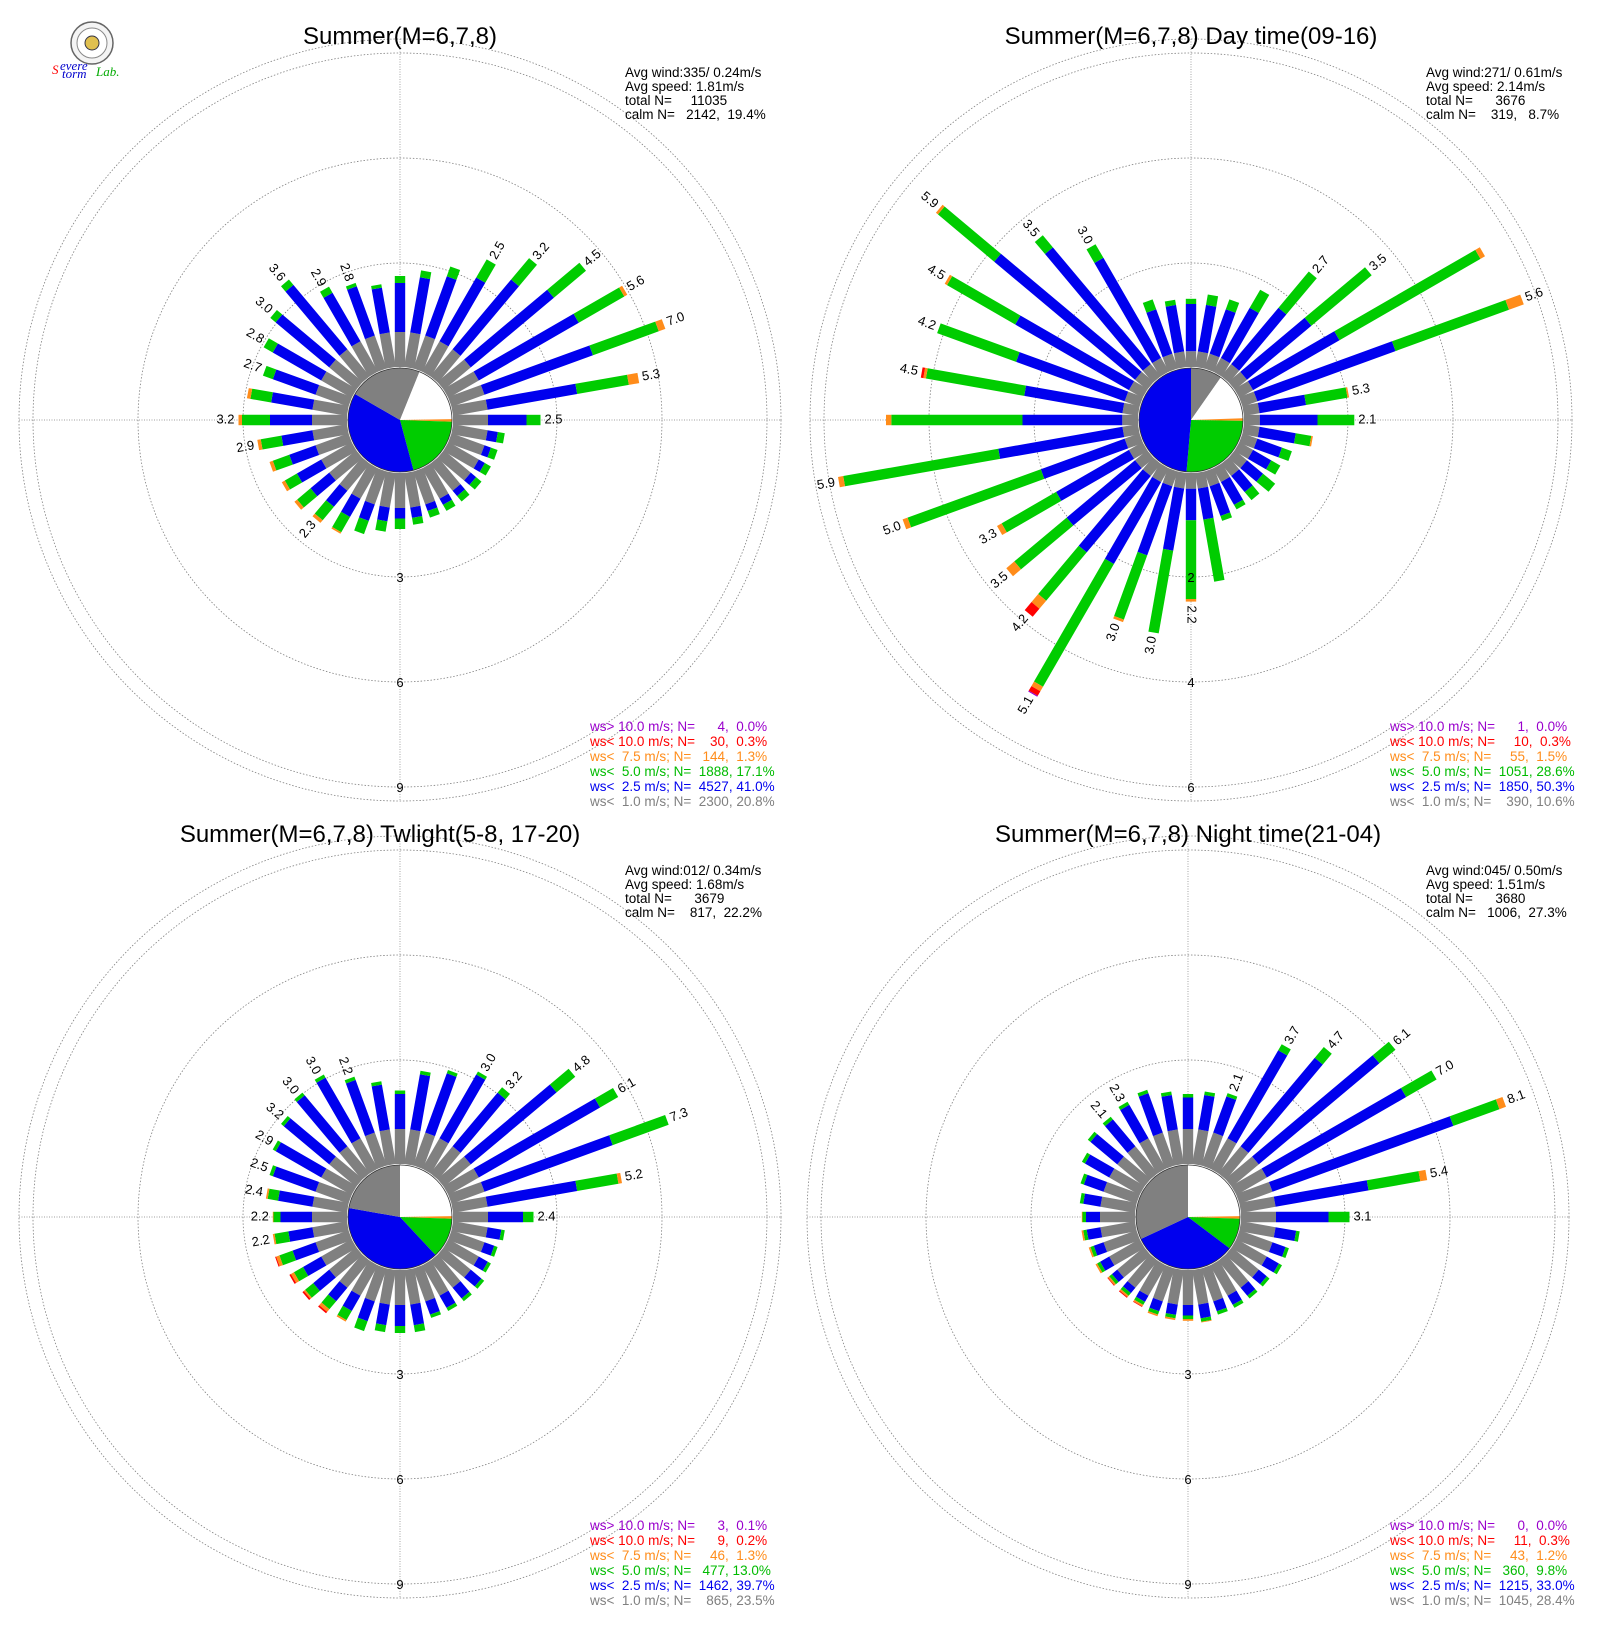 Image resolution: width=1620 pixels, height=1640 pixels. Describe the element at coordinates (85, 51) in the screenshot. I see `severe-storm-lab-logo: S evere torm Lab.` at that location.